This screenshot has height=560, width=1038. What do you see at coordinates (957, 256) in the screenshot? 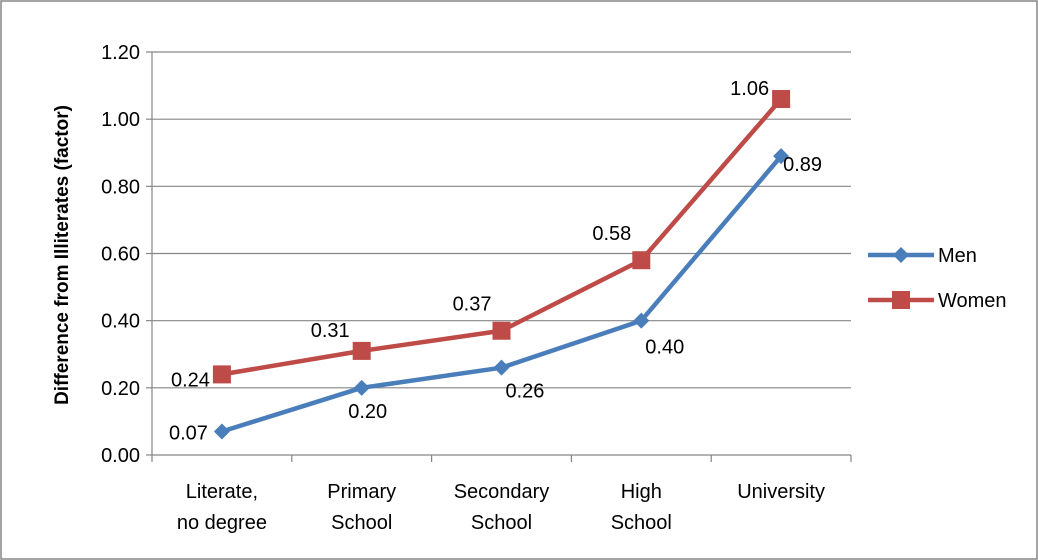
I see `legend-label-men: Men` at bounding box center [957, 256].